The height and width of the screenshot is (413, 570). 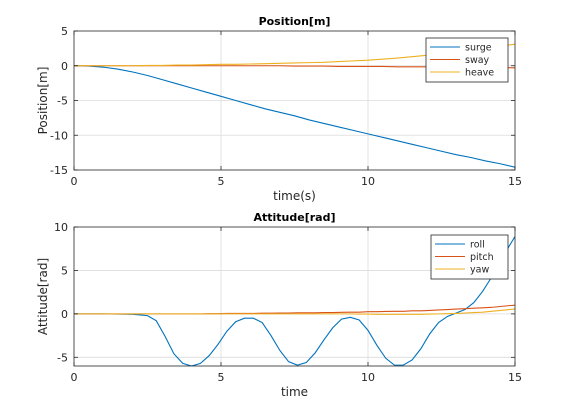 I want to click on legend-label-surge: surge, so click(x=478, y=48).